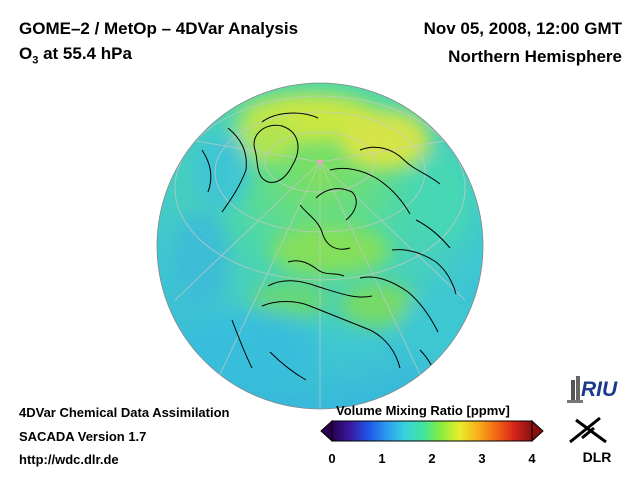  Describe the element at coordinates (69, 459) in the screenshot. I see `footer-url-link: http://wdc.dlr.de` at that location.